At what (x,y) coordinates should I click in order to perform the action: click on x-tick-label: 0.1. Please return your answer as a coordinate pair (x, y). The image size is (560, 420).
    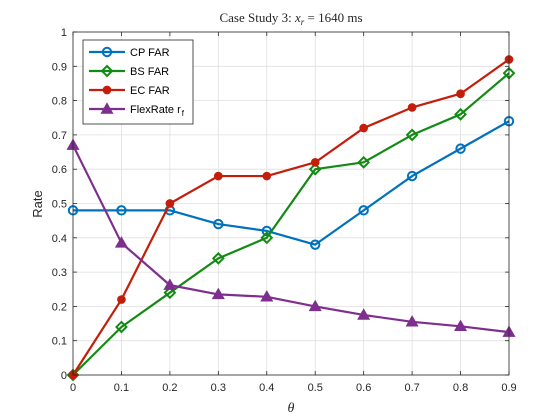
    Looking at the image, I should click on (121, 388).